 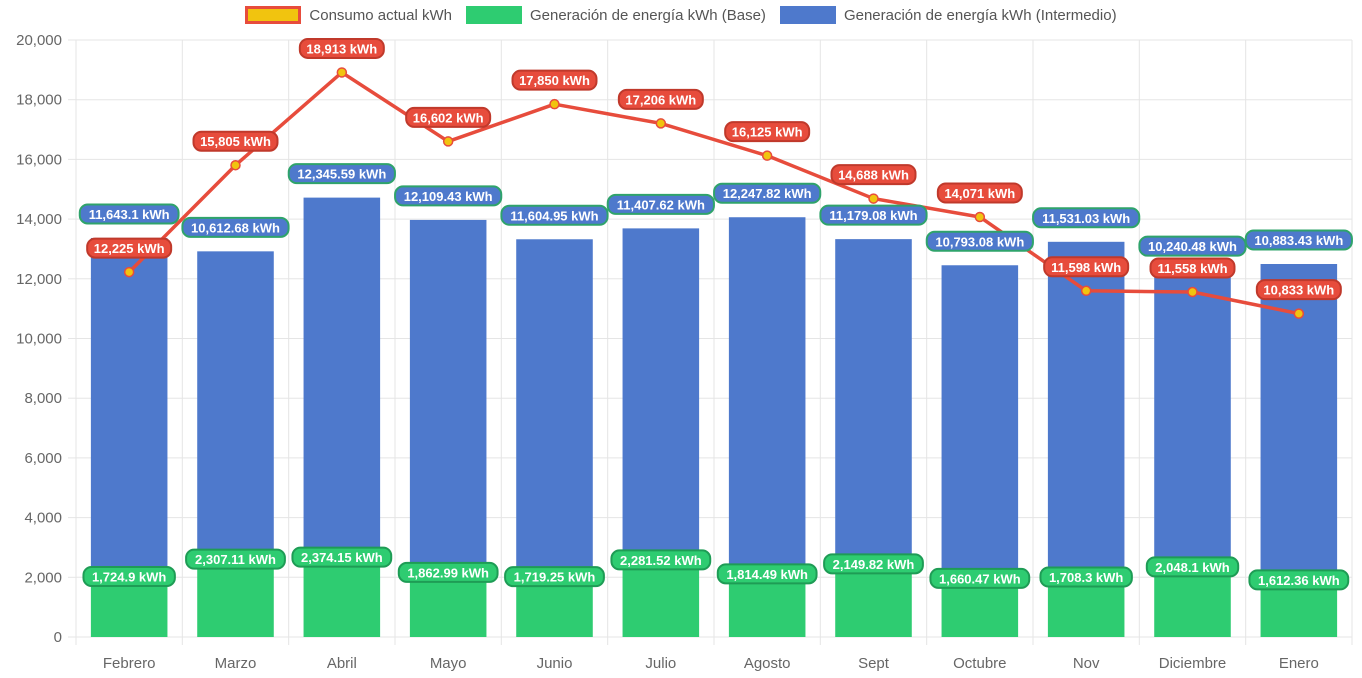 I want to click on data-label-consumo: 12,225 kWh, so click(x=129, y=248).